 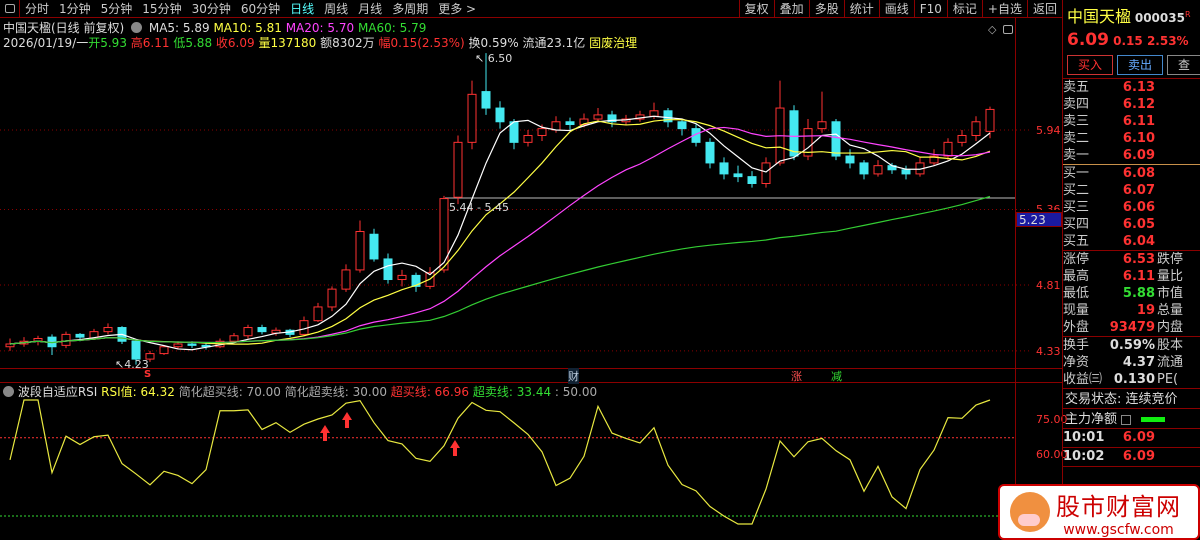 What do you see at coordinates (1168, 379) in the screenshot?
I see `row-label-2: PE(` at bounding box center [1168, 379].